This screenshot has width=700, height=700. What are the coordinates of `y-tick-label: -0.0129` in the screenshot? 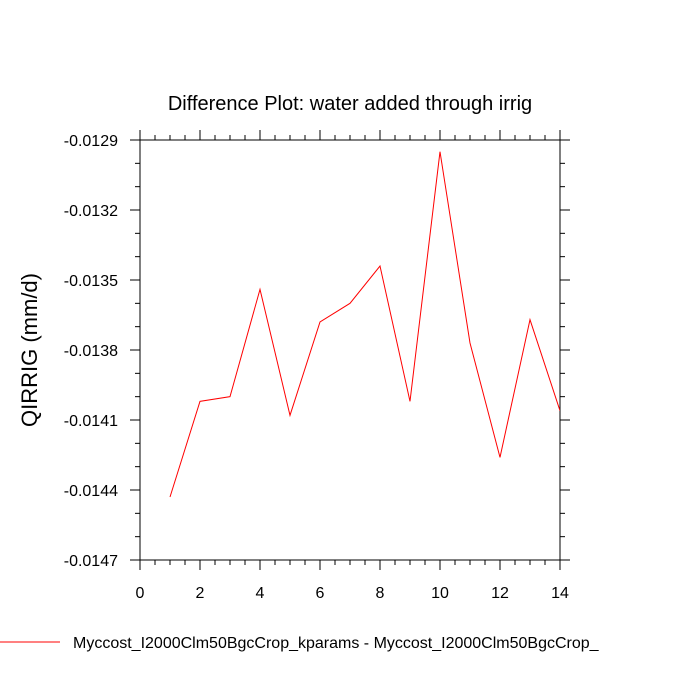 It's located at (91, 141).